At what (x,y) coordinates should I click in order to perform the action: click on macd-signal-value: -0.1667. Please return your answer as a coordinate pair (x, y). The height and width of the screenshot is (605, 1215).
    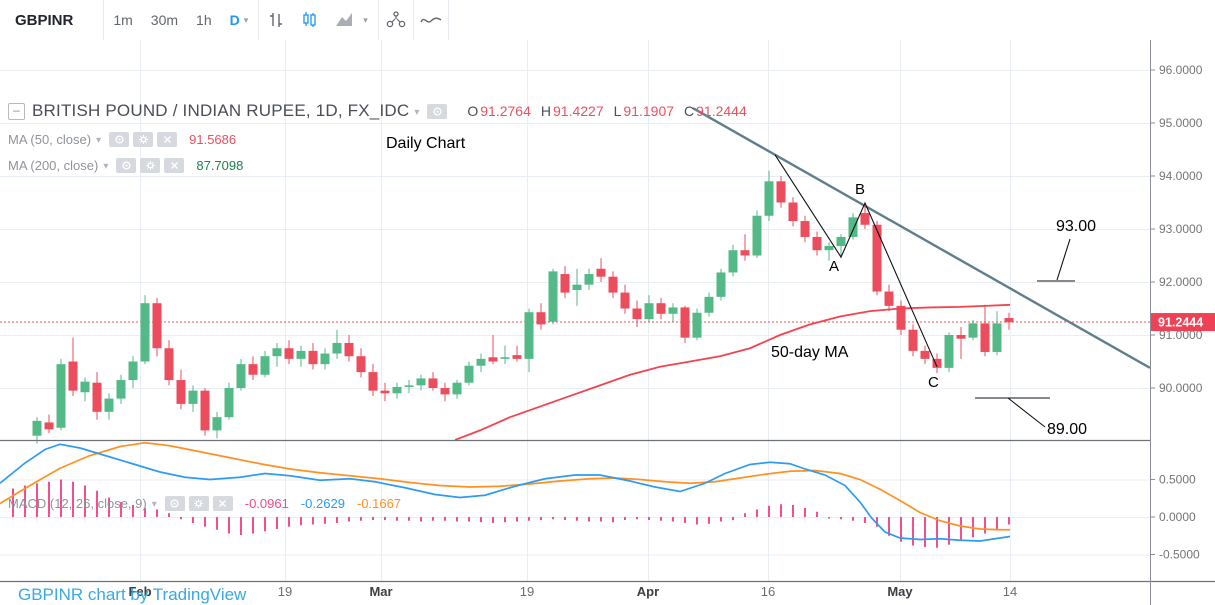
    Looking at the image, I should click on (379, 503).